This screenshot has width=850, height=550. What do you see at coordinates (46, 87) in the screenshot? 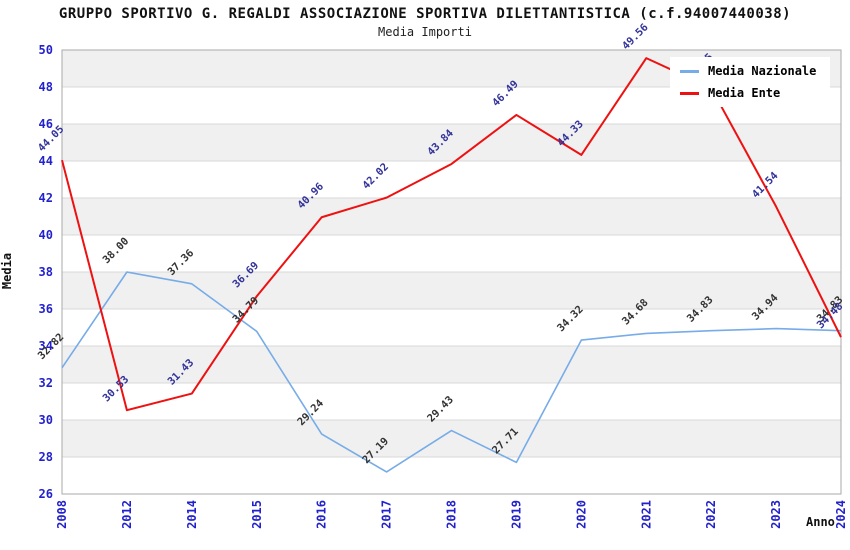
I see `y-tick-label: 48` at bounding box center [46, 87].